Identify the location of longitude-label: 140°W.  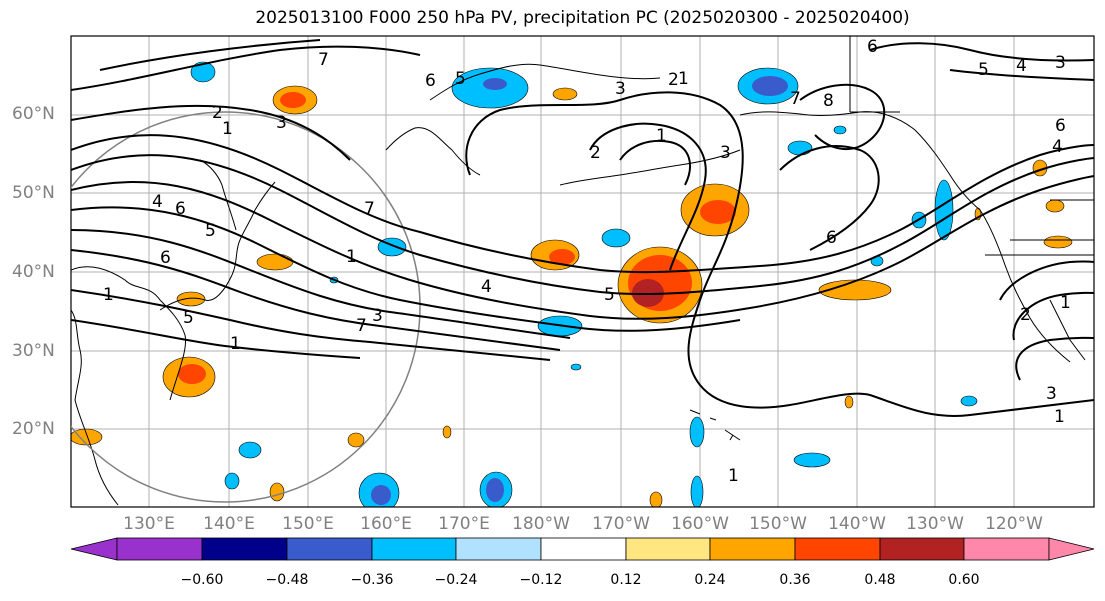
(857, 524).